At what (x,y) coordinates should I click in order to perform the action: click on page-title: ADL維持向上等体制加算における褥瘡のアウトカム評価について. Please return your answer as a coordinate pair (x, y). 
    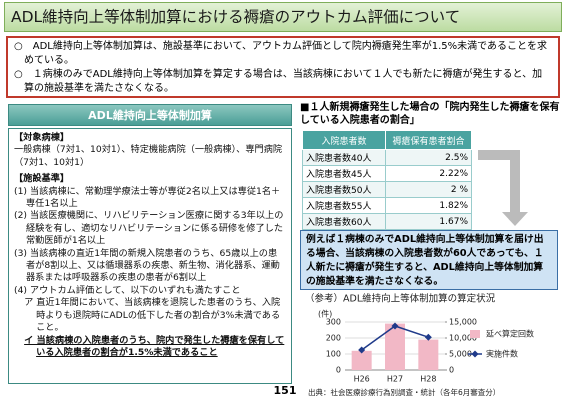
    Looking at the image, I should click on (283, 17).